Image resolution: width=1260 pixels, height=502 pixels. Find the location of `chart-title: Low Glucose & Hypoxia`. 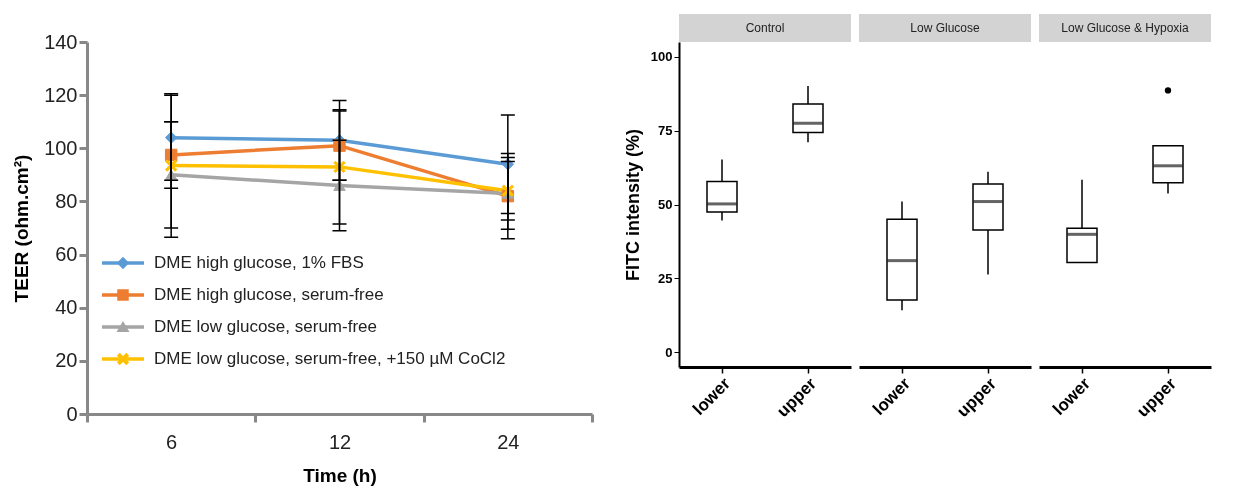

chart-title: Low Glucose & Hypoxia is located at coordinates (1125, 28).